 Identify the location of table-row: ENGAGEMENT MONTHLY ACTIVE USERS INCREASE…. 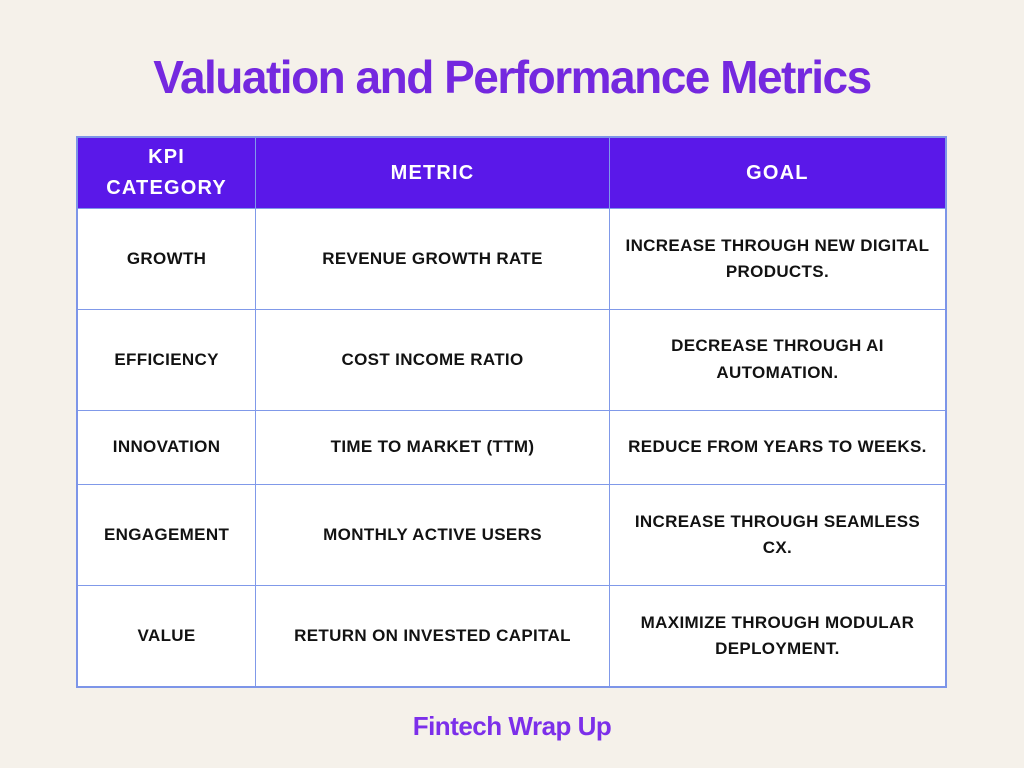
(511, 536).